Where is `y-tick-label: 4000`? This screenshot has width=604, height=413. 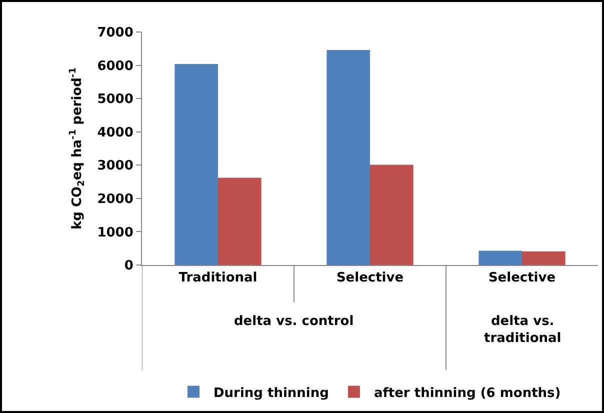
y-tick-label: 4000 is located at coordinates (115, 132).